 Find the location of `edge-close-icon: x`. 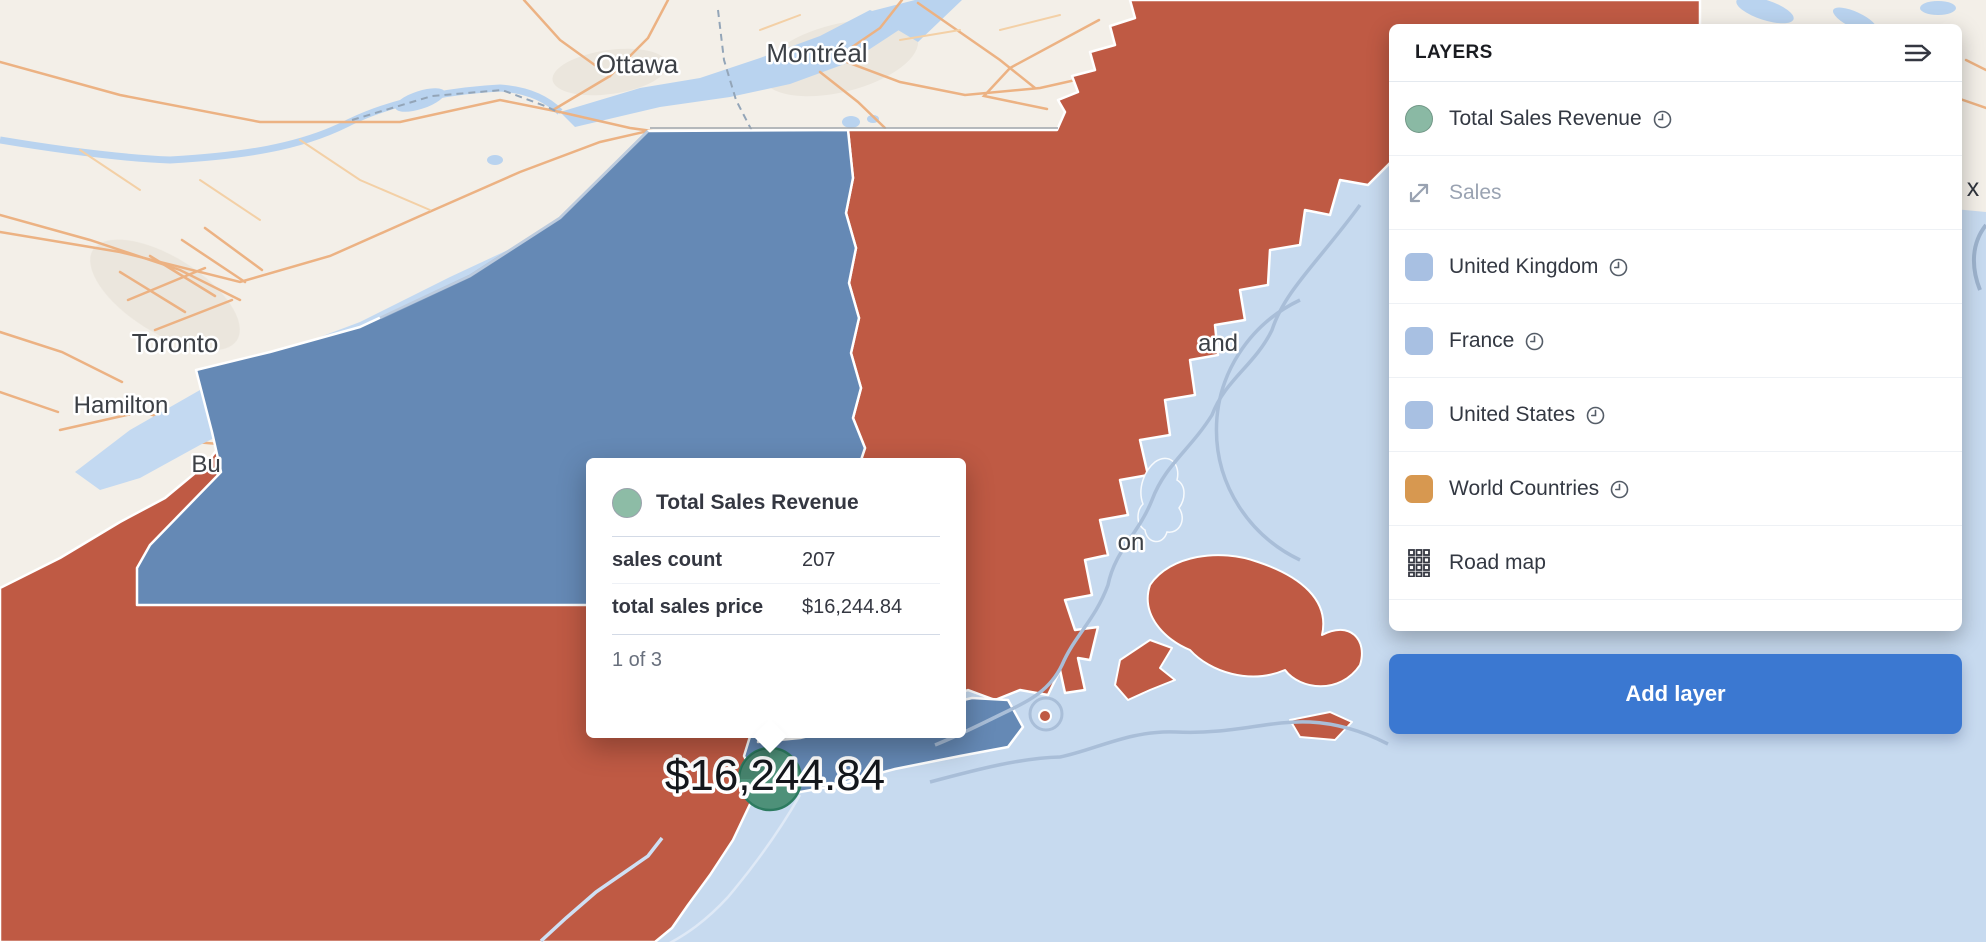

edge-close-icon: x is located at coordinates (1973, 188).